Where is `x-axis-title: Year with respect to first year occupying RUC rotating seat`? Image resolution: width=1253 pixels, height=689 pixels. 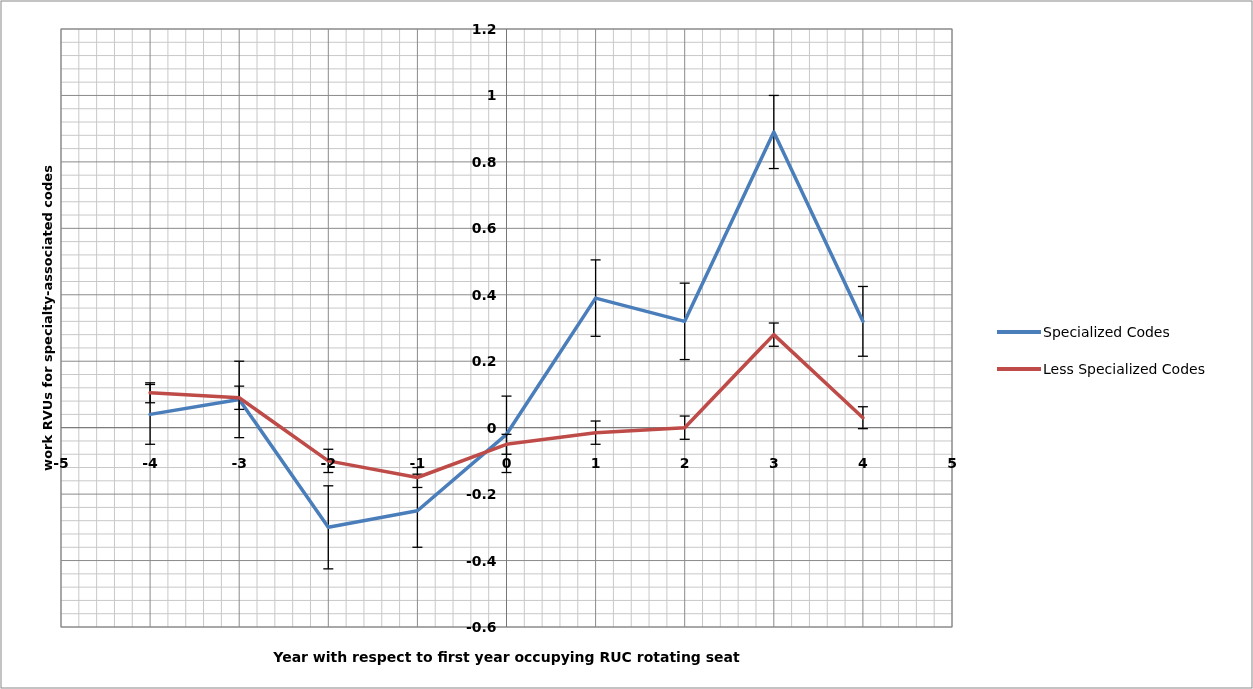 x-axis-title: Year with respect to first year occupying RUC rotating seat is located at coordinates (506, 657).